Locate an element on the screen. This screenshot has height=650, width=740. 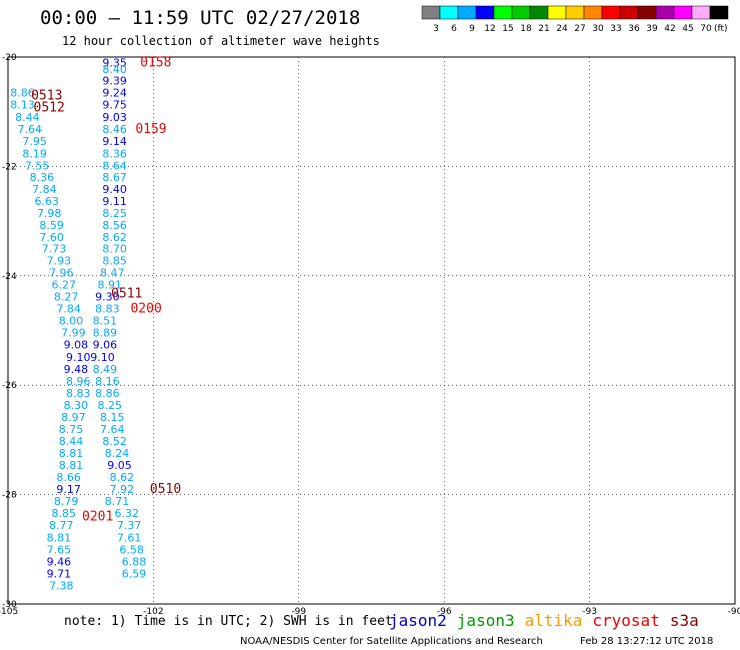
colorbar: 3 6 9 12 15 18 21 24 27 30 33 36 39 42 45 70 (ft) is located at coordinates (575, 19).